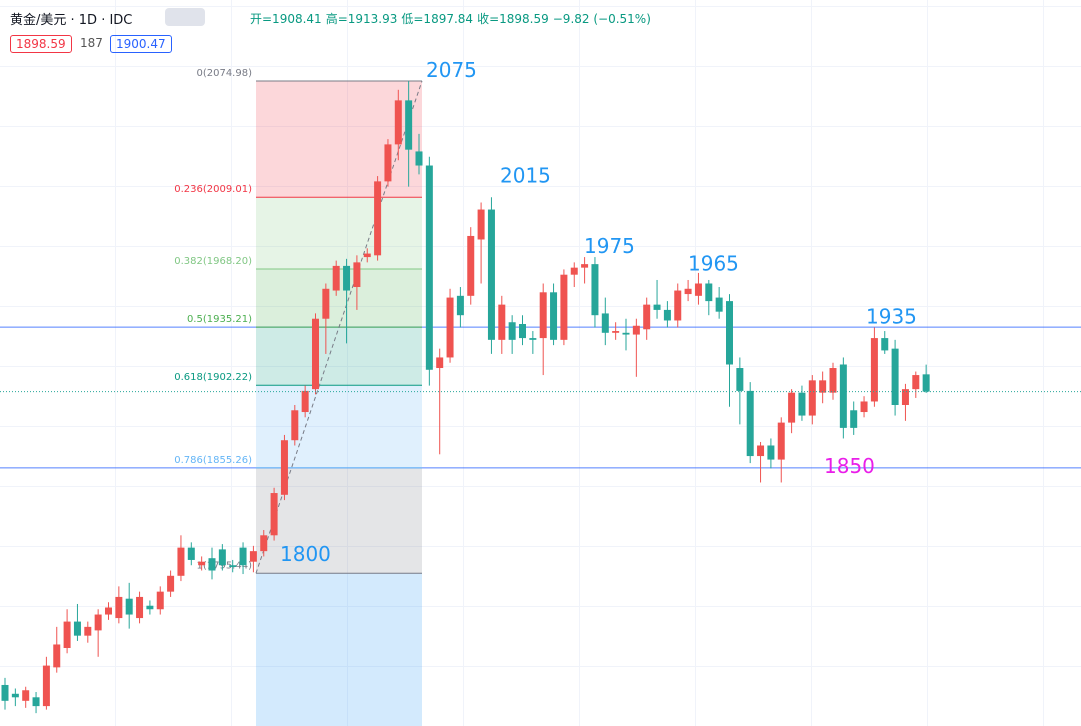 This screenshot has width=1081, height=726. What do you see at coordinates (213, 460) in the screenshot?
I see `fib-label: 0.786(1855.26)` at bounding box center [213, 460].